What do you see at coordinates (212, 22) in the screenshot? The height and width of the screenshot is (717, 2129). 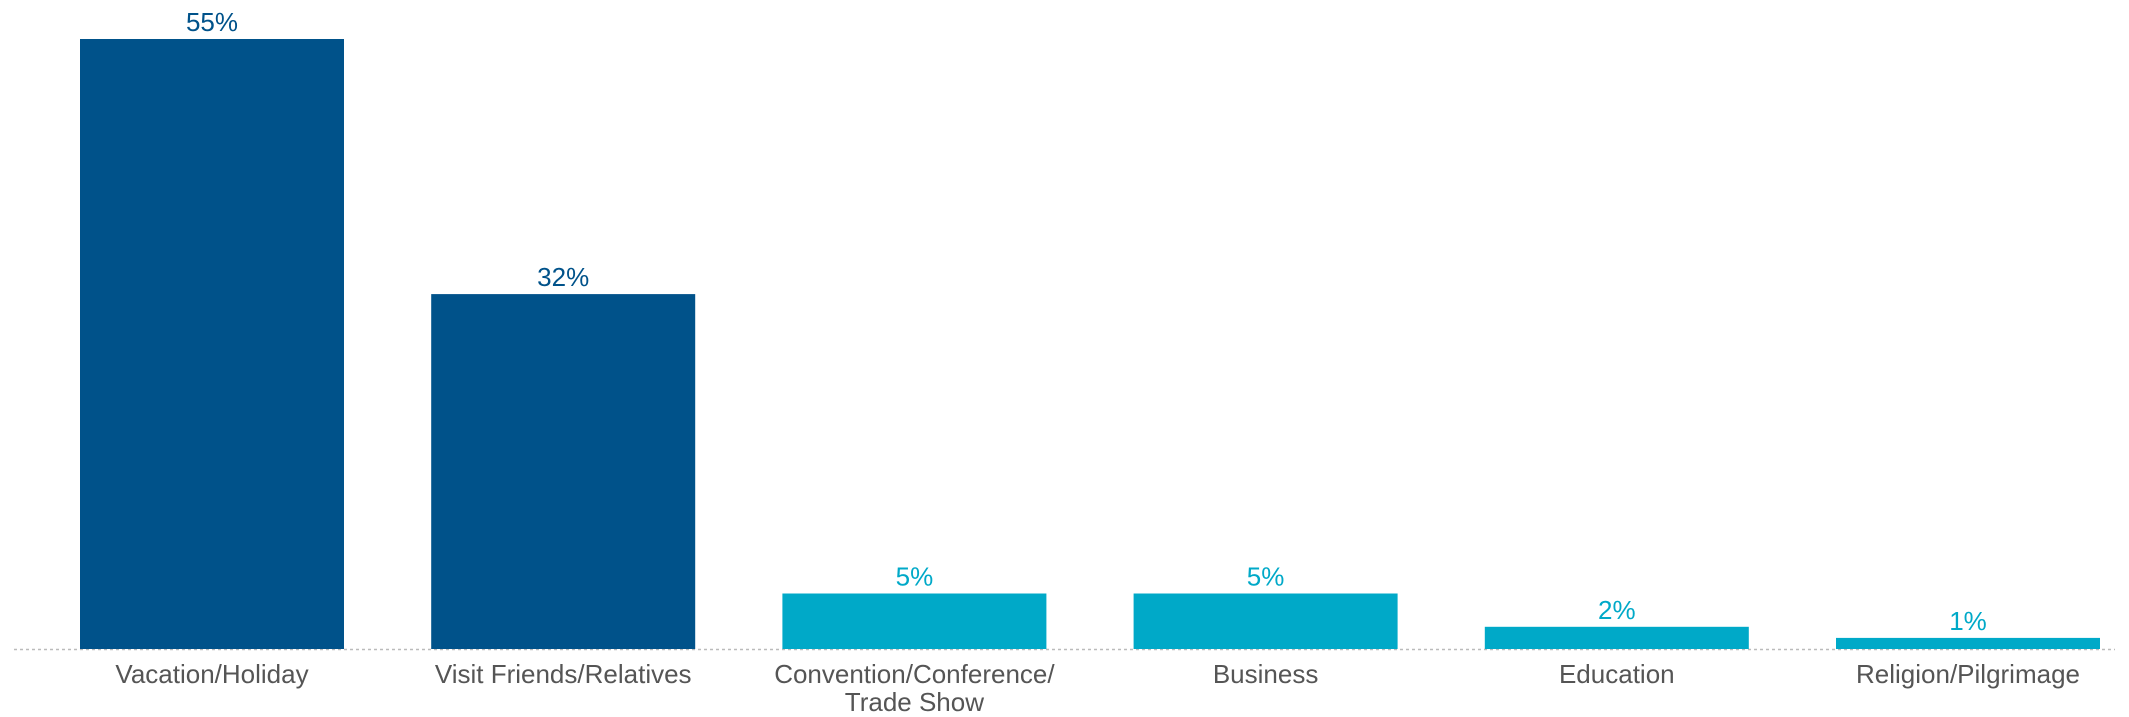 I see `data-label-1: 55%` at bounding box center [212, 22].